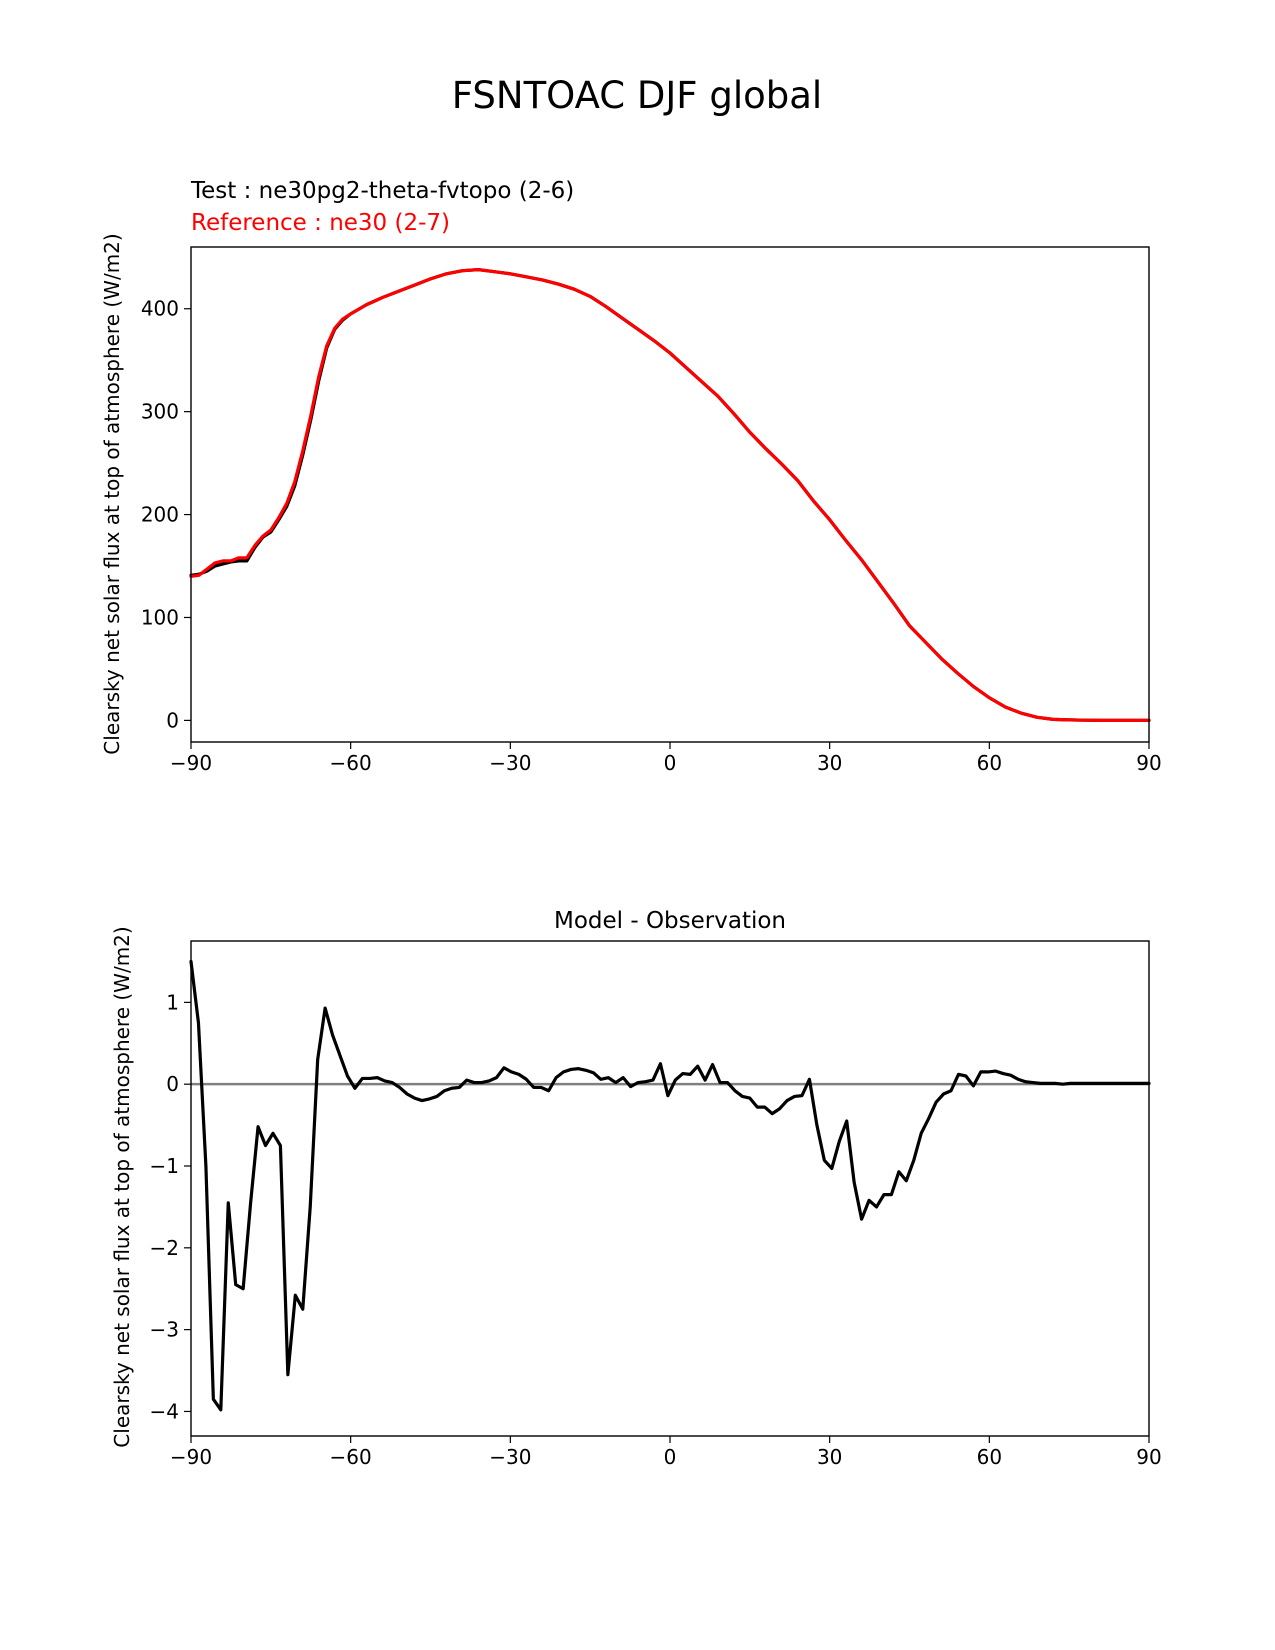  What do you see at coordinates (191, 1457) in the screenshot?
I see `bottom-panel-xtick-label: −90` at bounding box center [191, 1457].